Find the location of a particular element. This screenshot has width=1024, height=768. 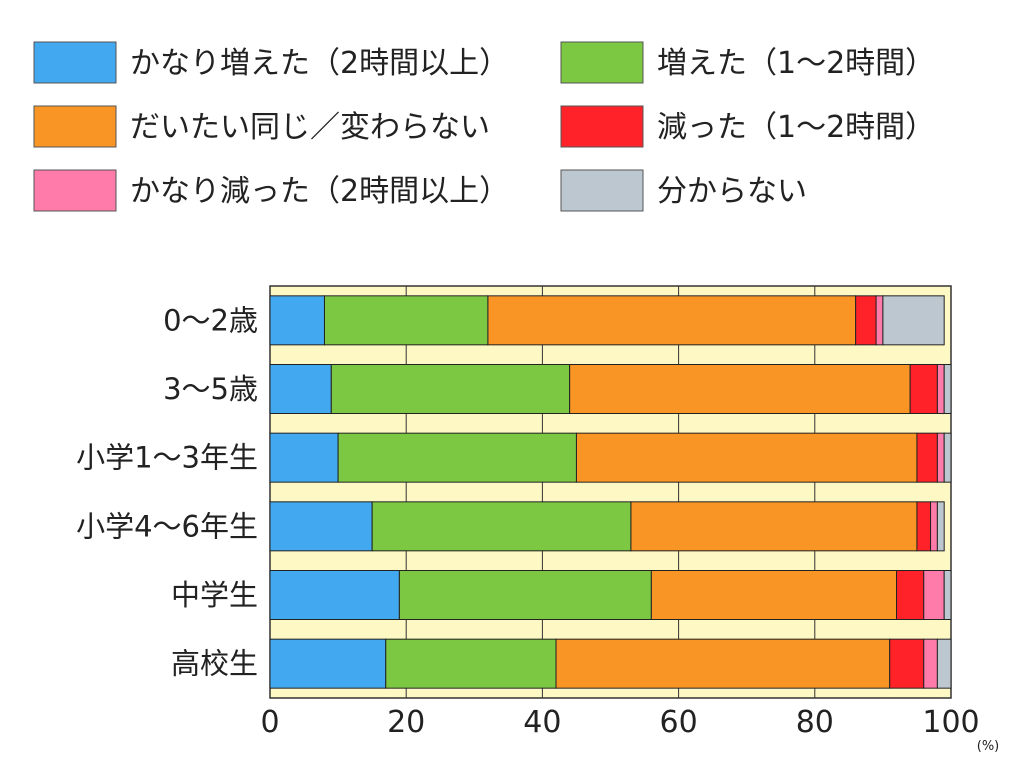

x-tick-label: 0 is located at coordinates (269, 722).